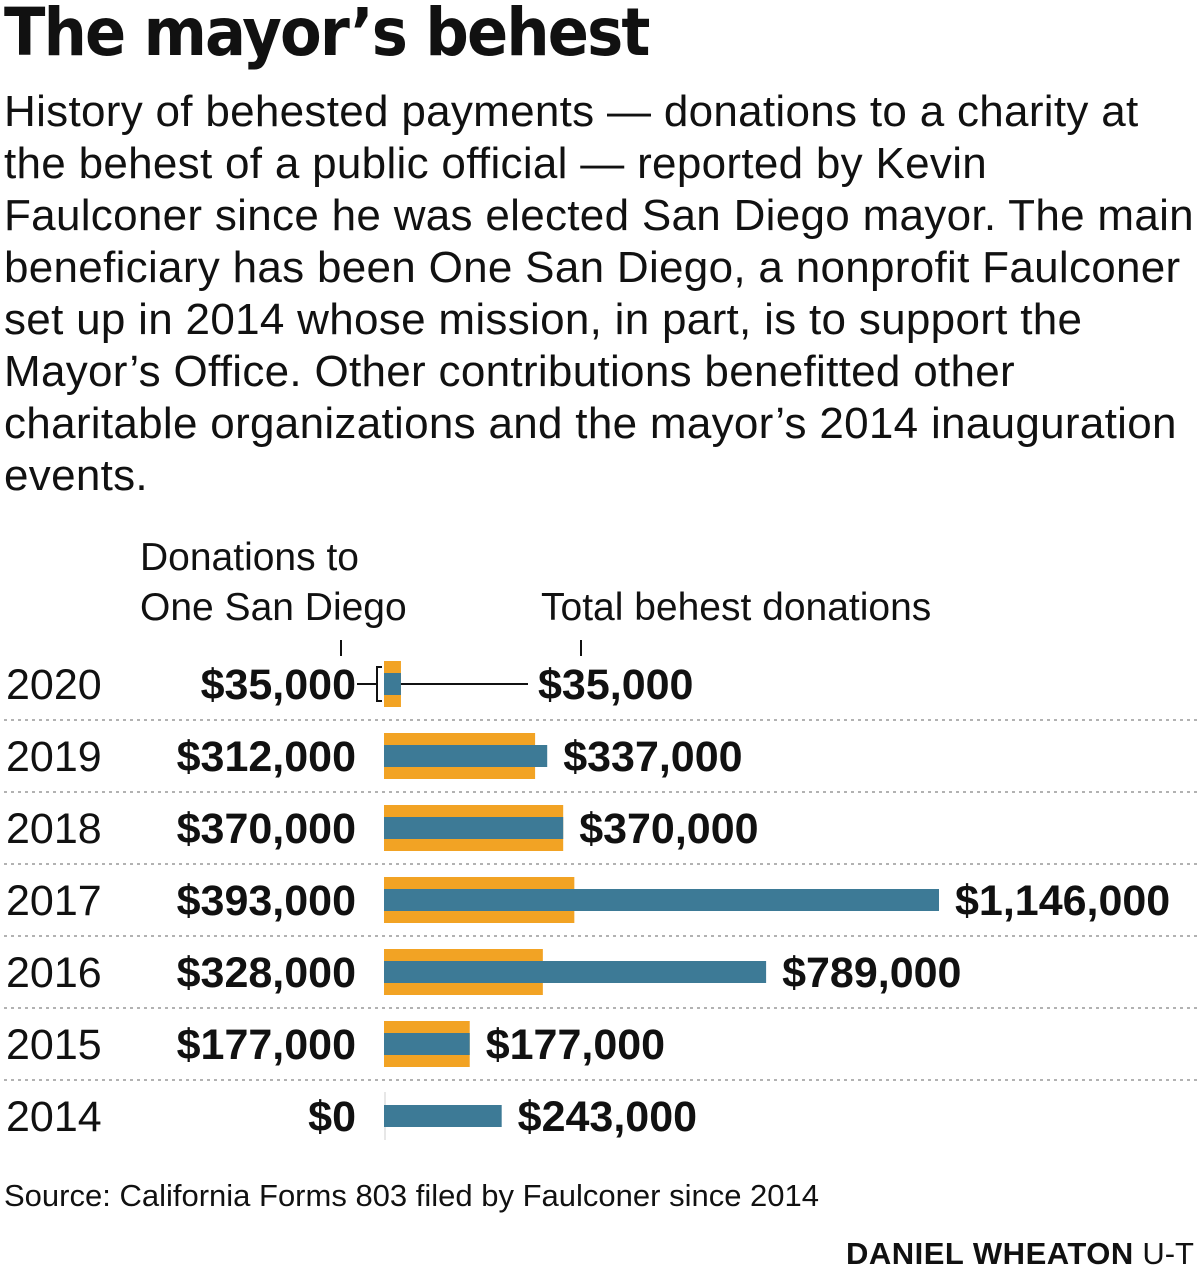  What do you see at coordinates (266, 973) in the screenshot?
I see `one-san-diego-value-label: $328,000` at bounding box center [266, 973].